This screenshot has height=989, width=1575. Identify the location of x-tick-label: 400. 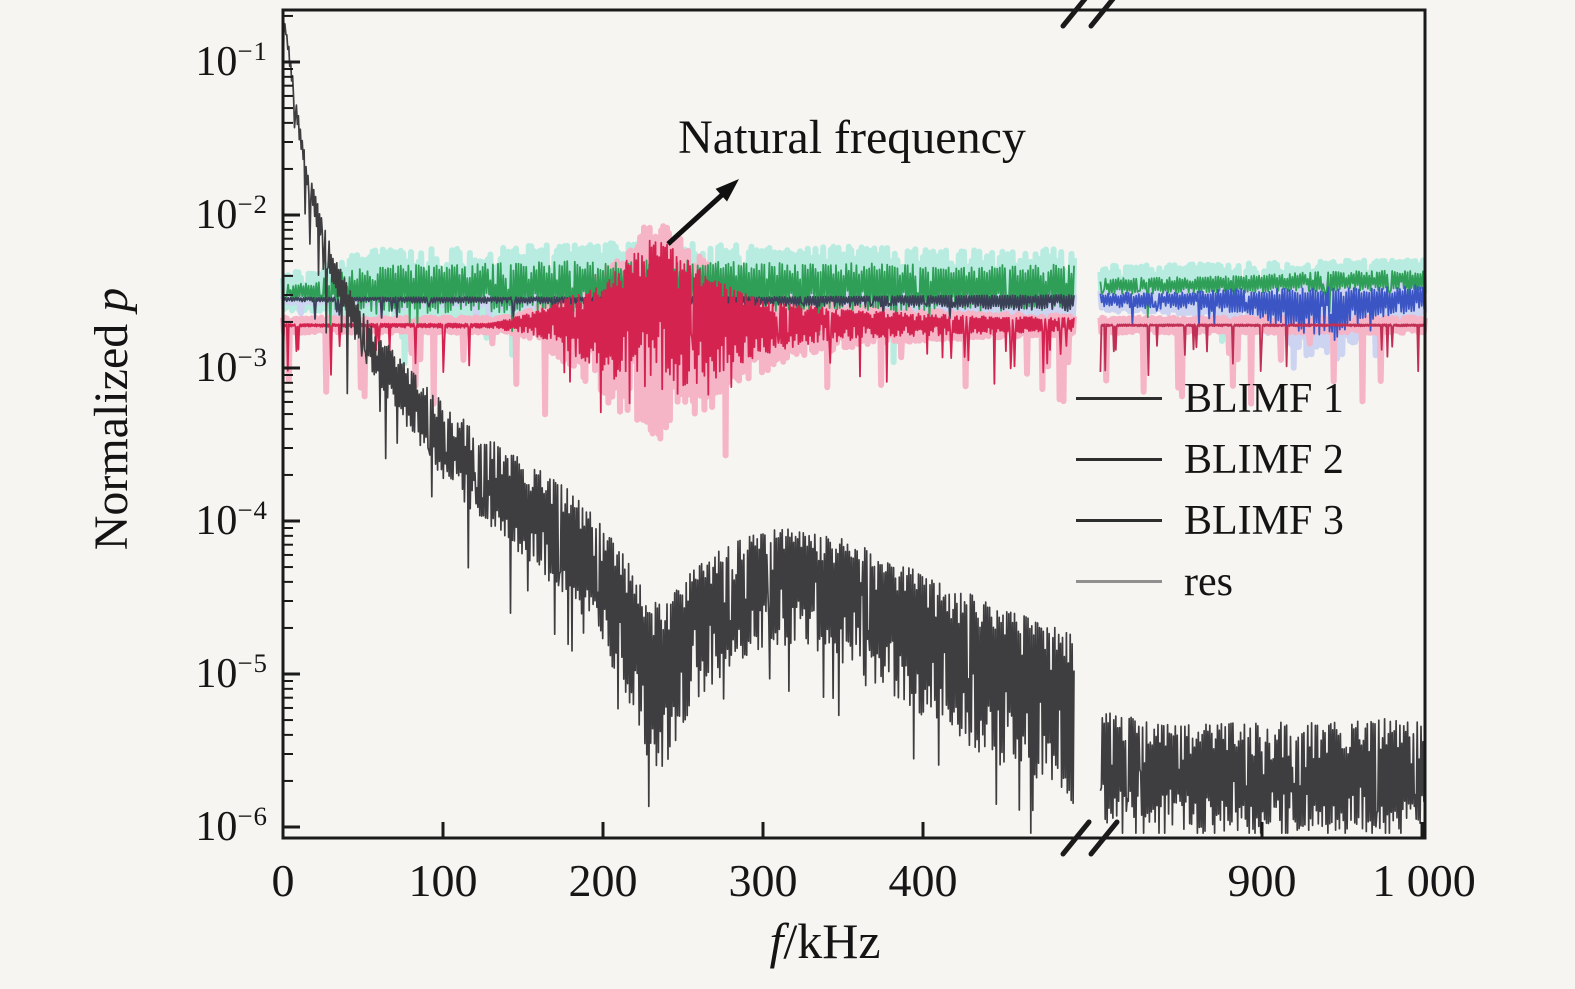
(923, 880).